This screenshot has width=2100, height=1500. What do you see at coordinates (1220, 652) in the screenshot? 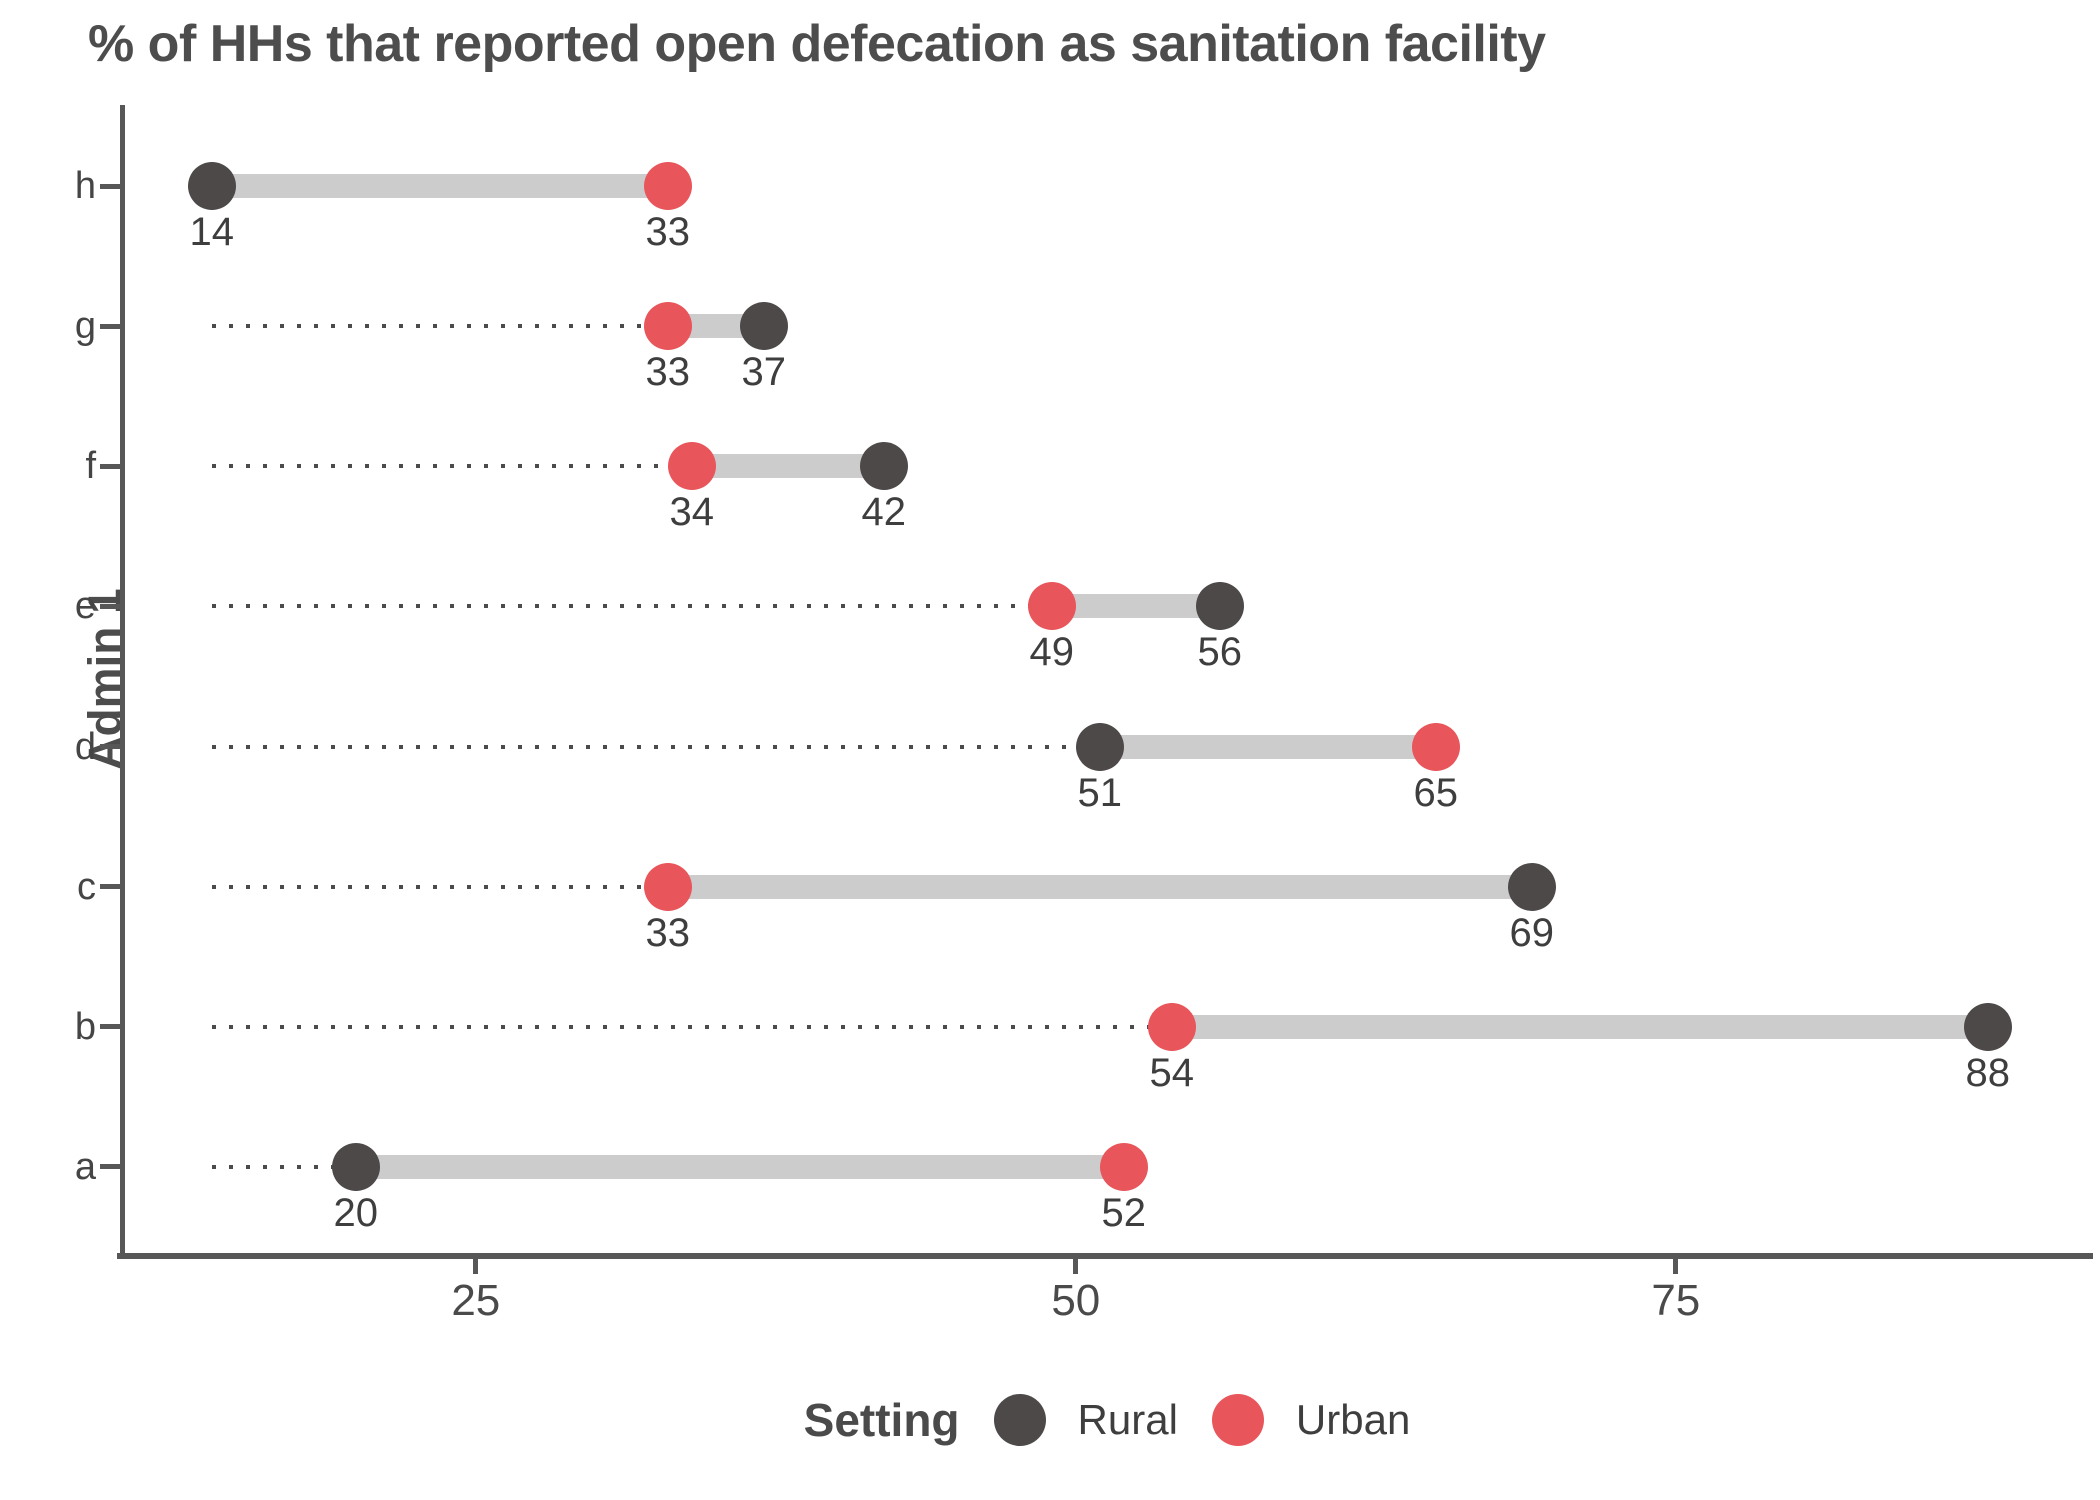
I see `value-label-rural-e: 56` at bounding box center [1220, 652].